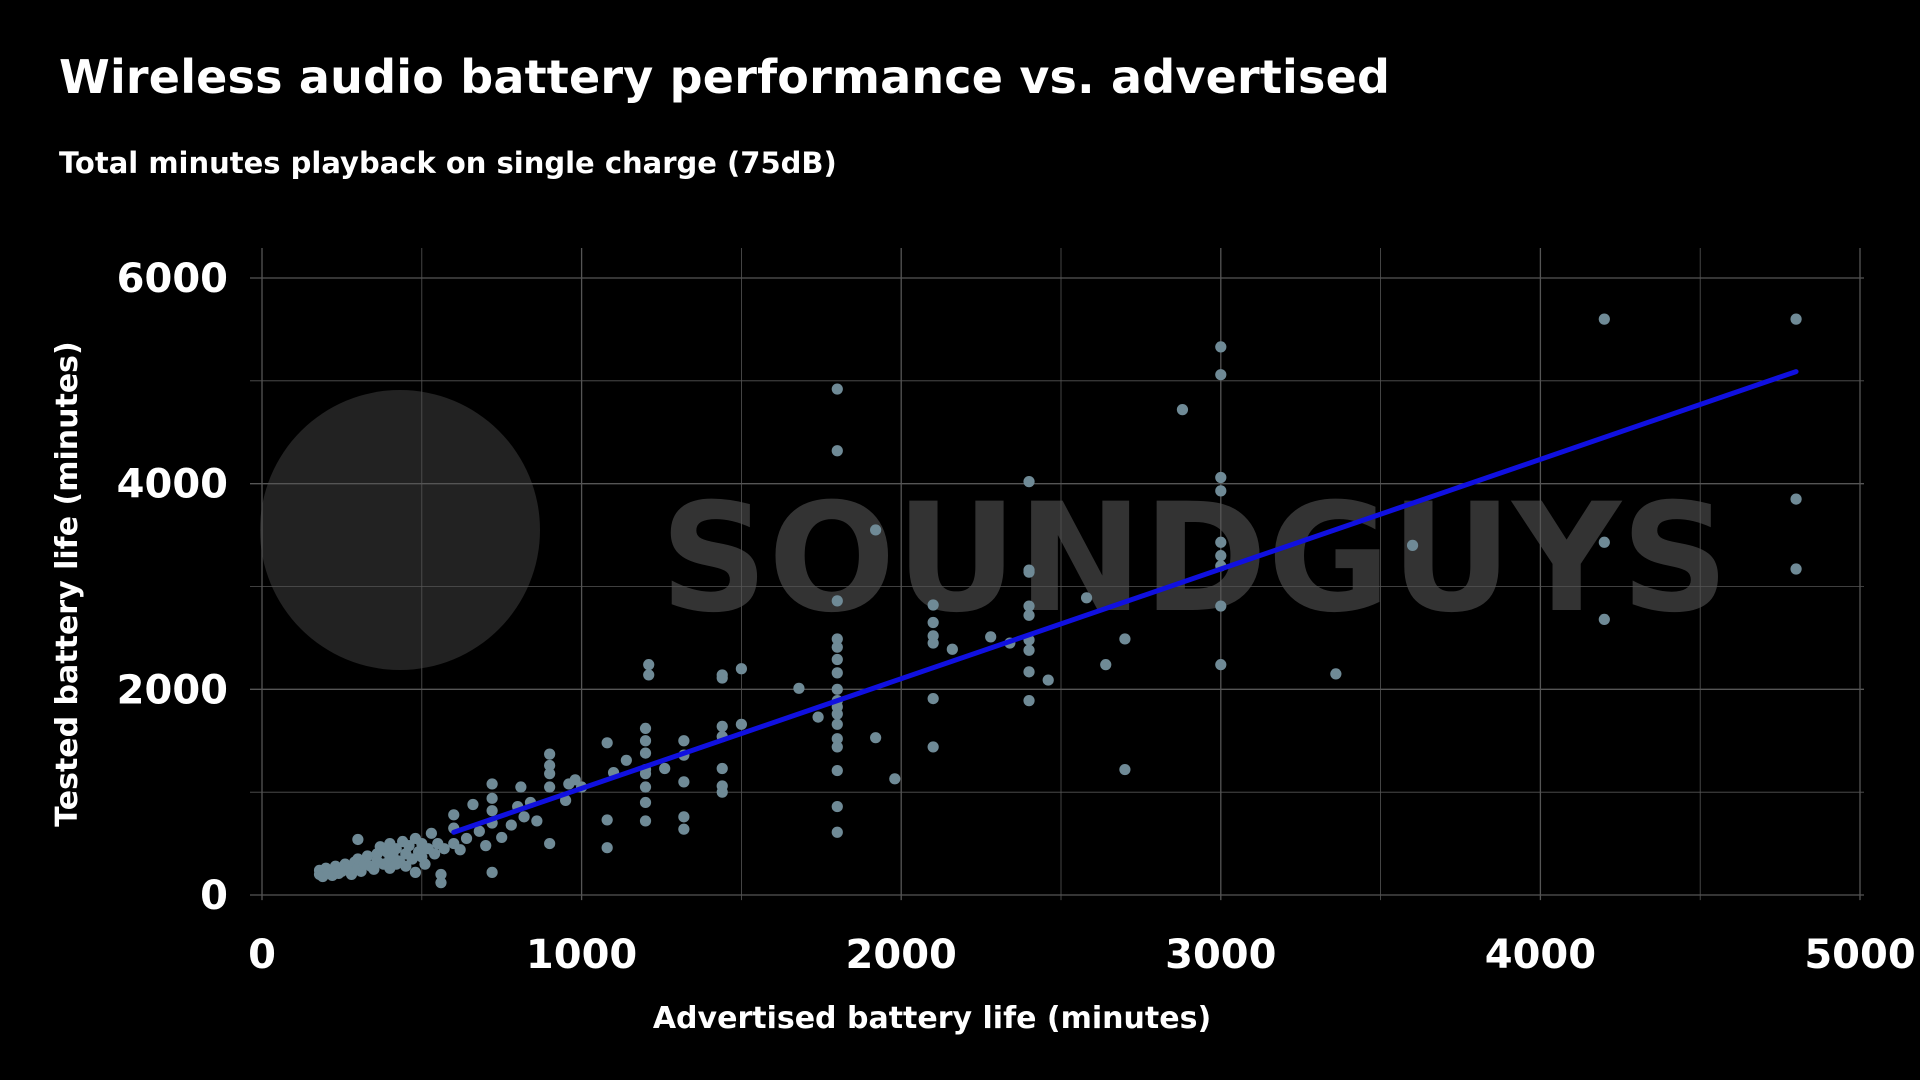  Describe the element at coordinates (262, 955) in the screenshot. I see `x-tick-label: 0` at that location.